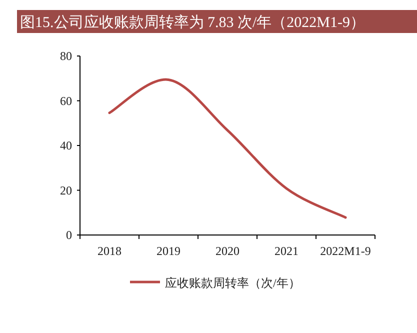  What do you see at coordinates (66, 56) in the screenshot?
I see `y-tick-label: 80` at bounding box center [66, 56].